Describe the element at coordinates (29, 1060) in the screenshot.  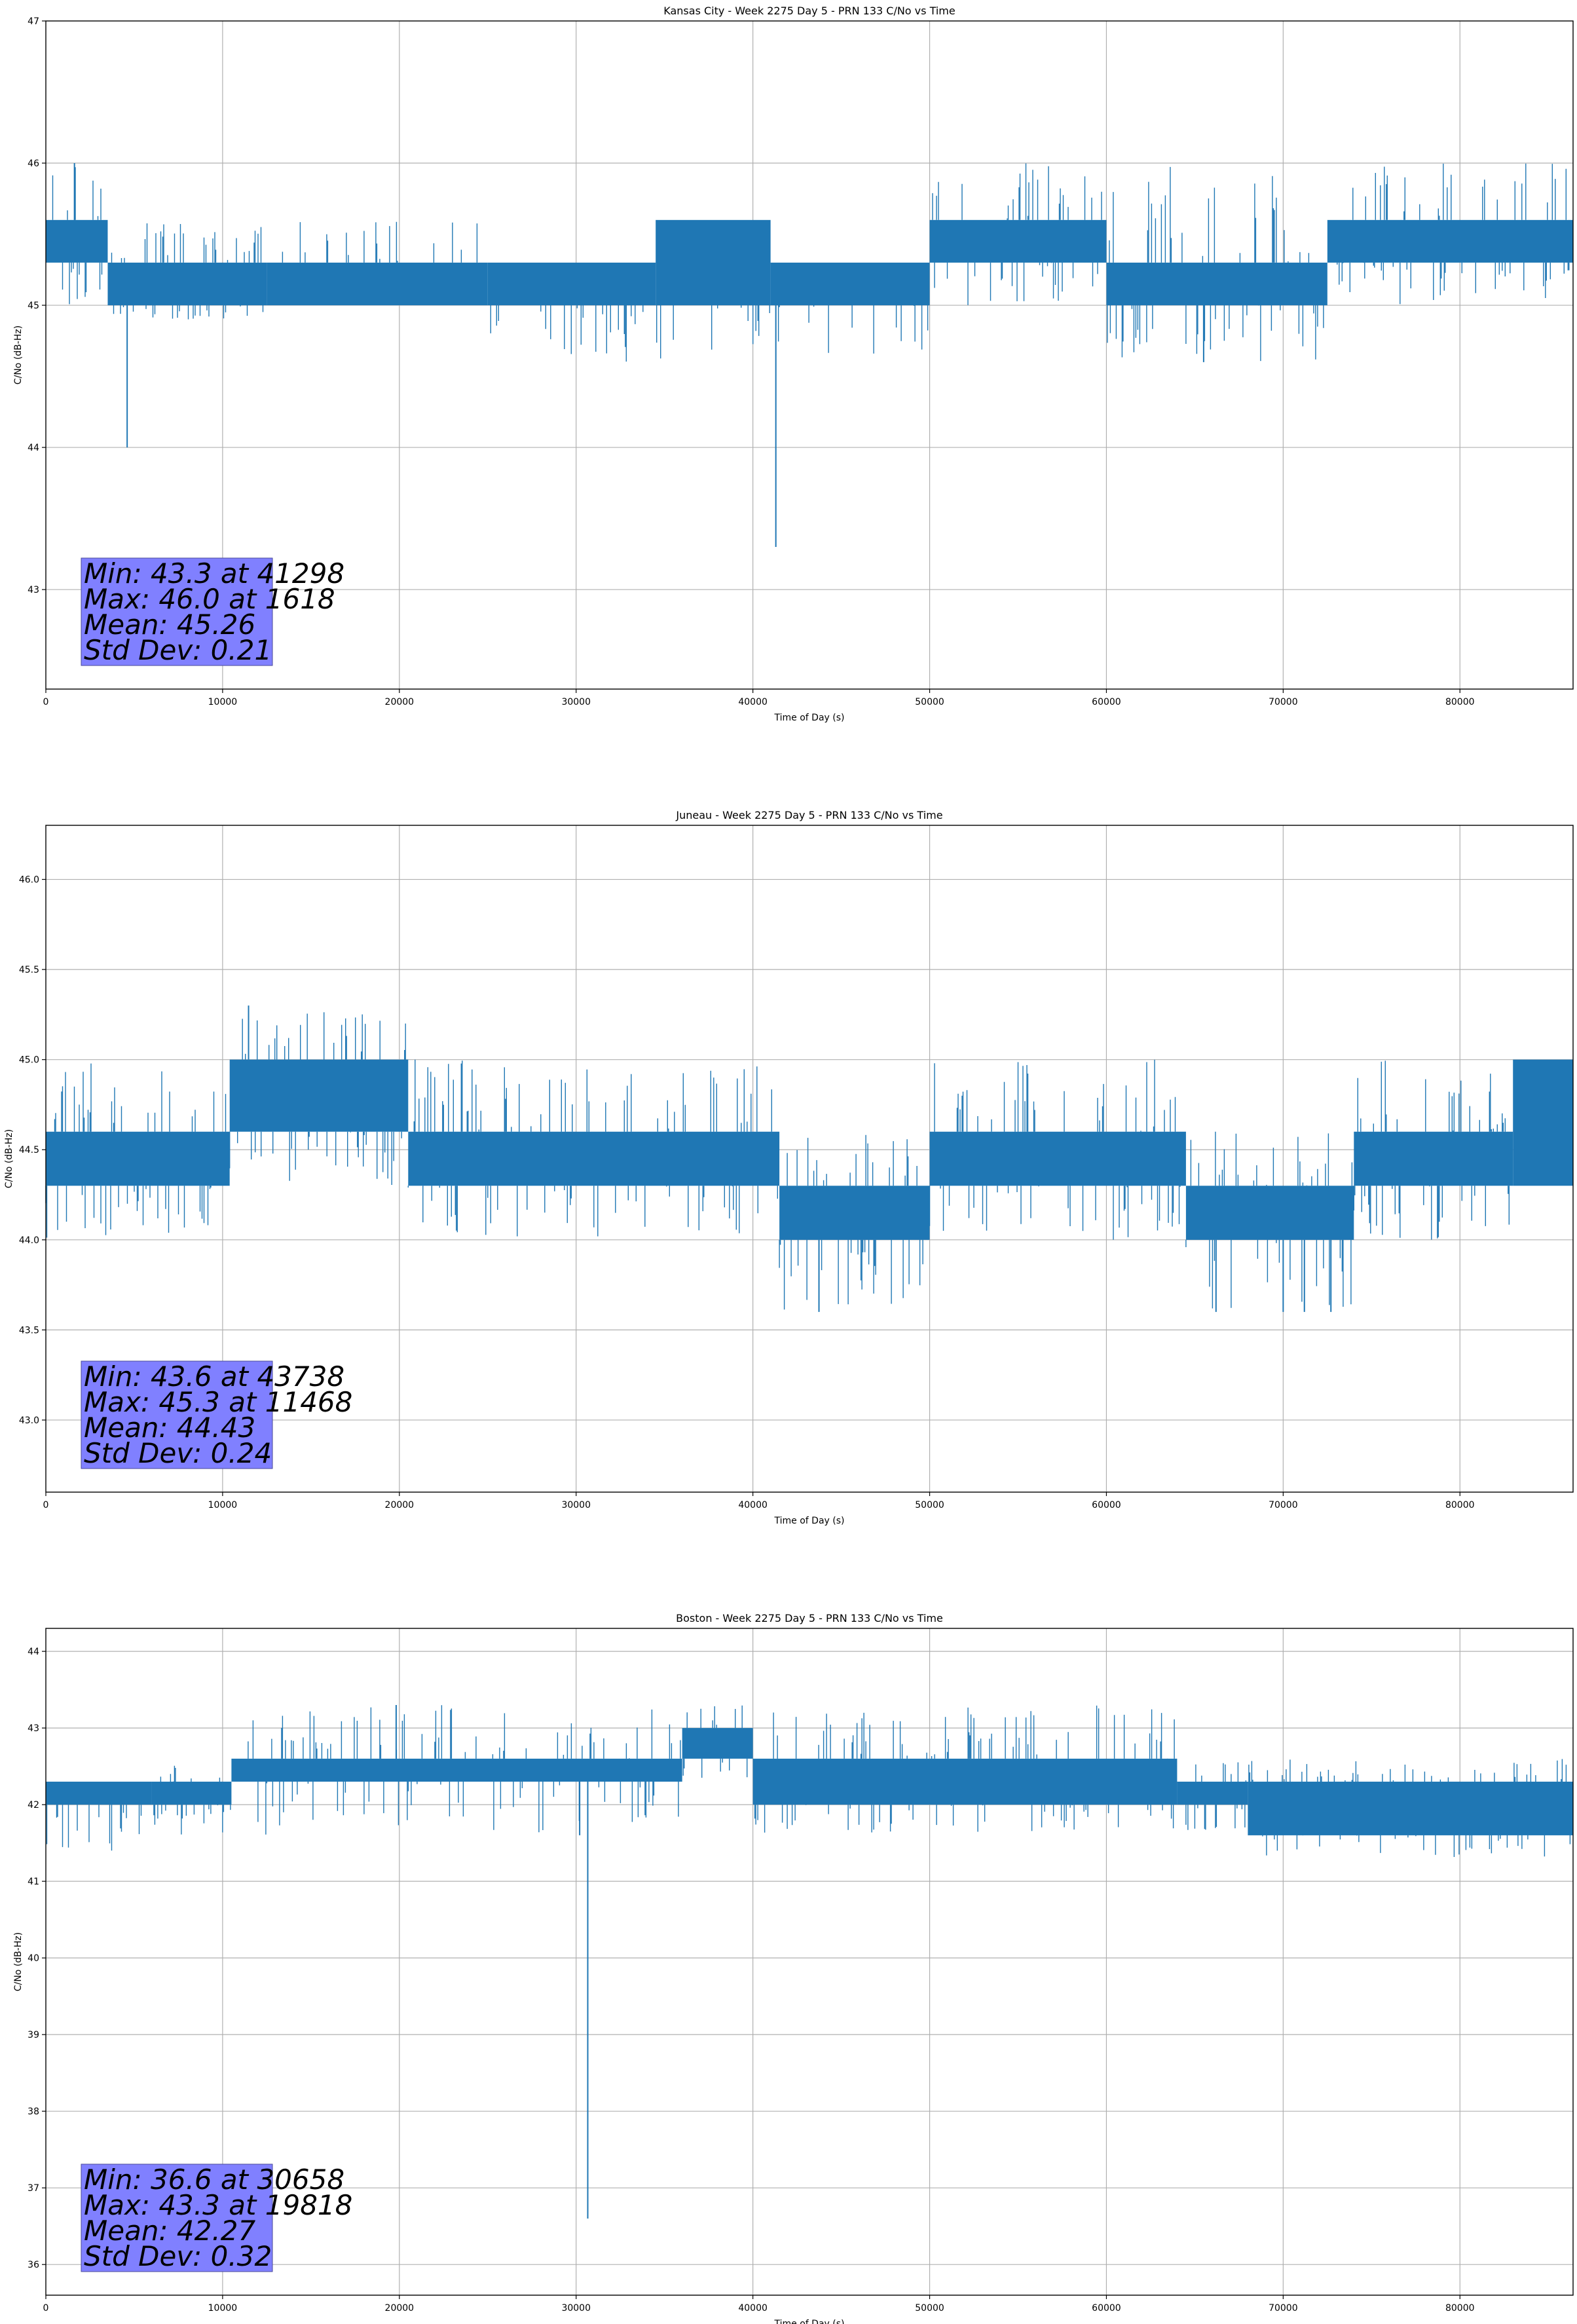
I see `y-tick-label: 45.0` at that location.